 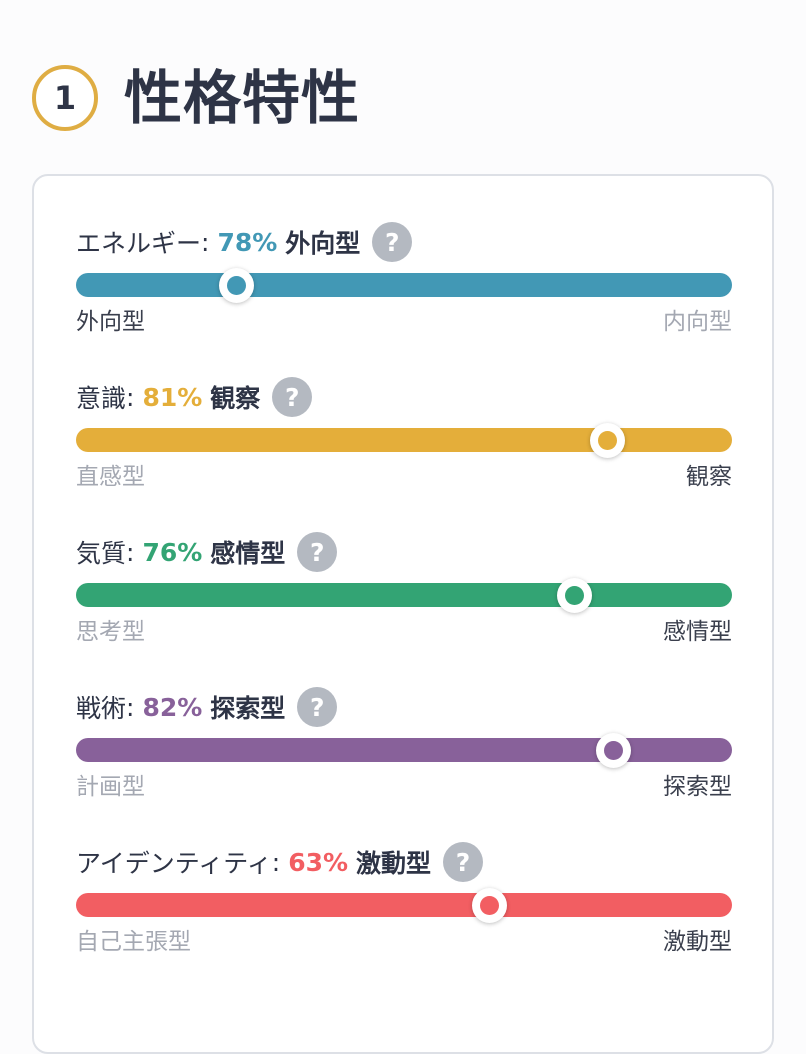 I want to click on trait-type: 観察, so click(x=235, y=398).